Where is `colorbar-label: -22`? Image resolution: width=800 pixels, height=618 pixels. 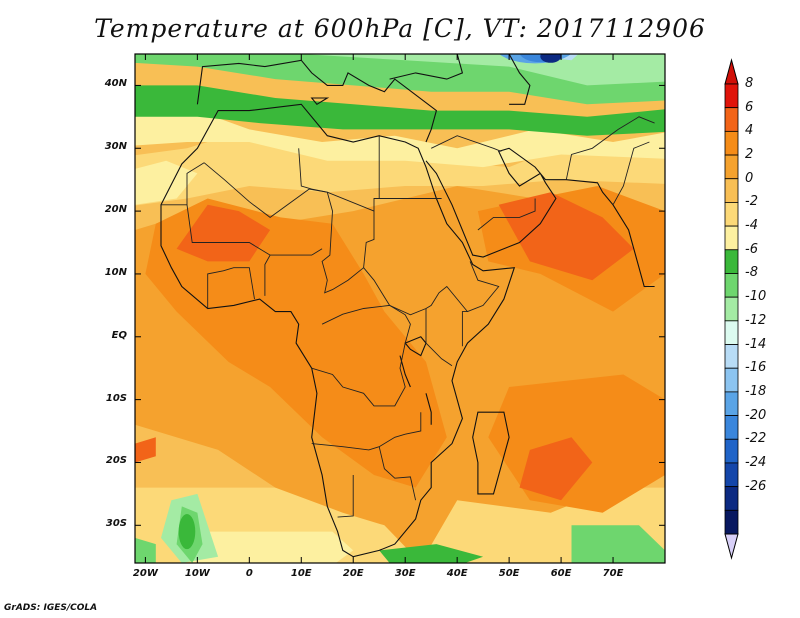
colorbar-label: -22 is located at coordinates (756, 439).